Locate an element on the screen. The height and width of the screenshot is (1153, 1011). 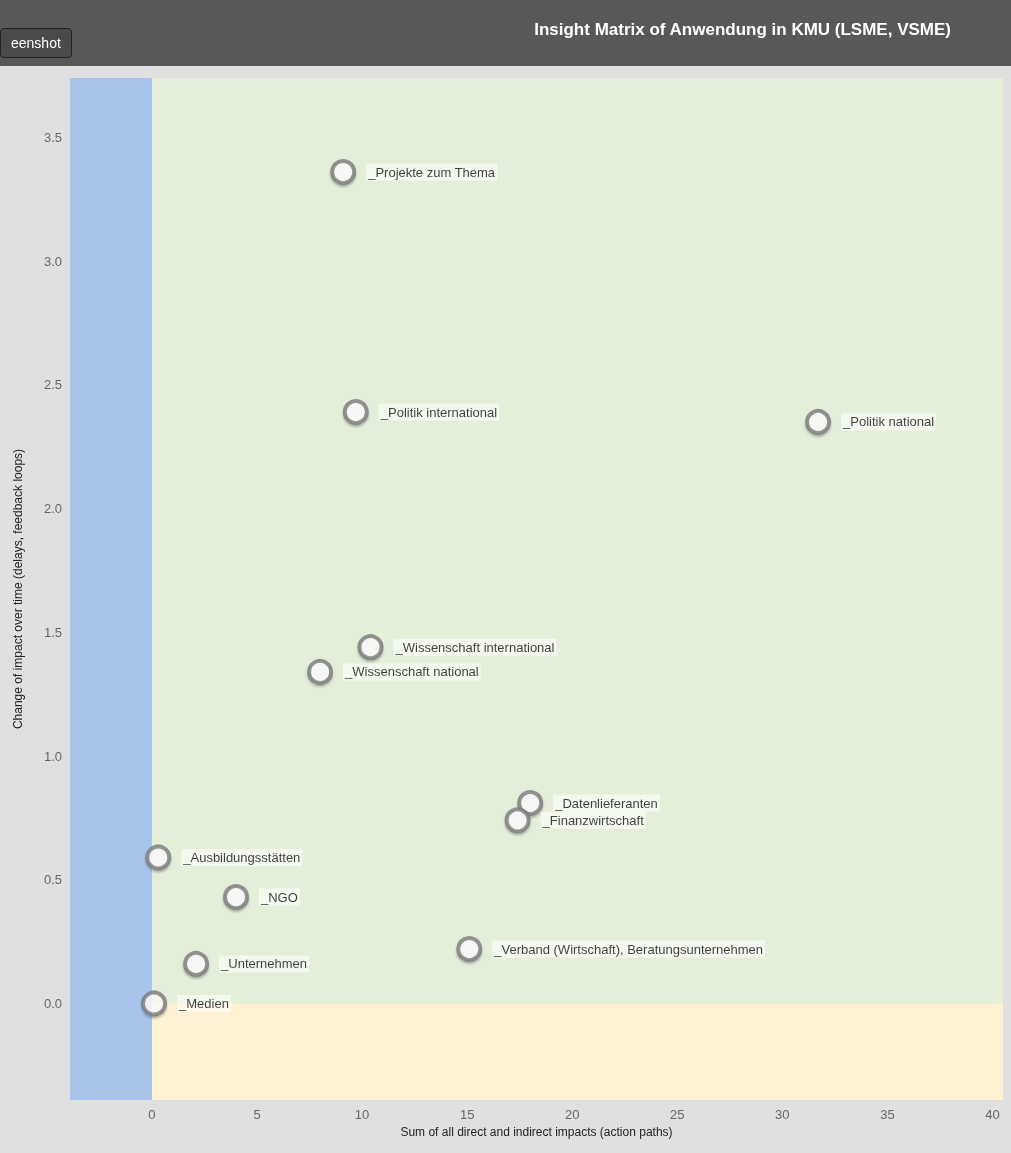
annotation: _Politik national is located at coordinates (888, 422).